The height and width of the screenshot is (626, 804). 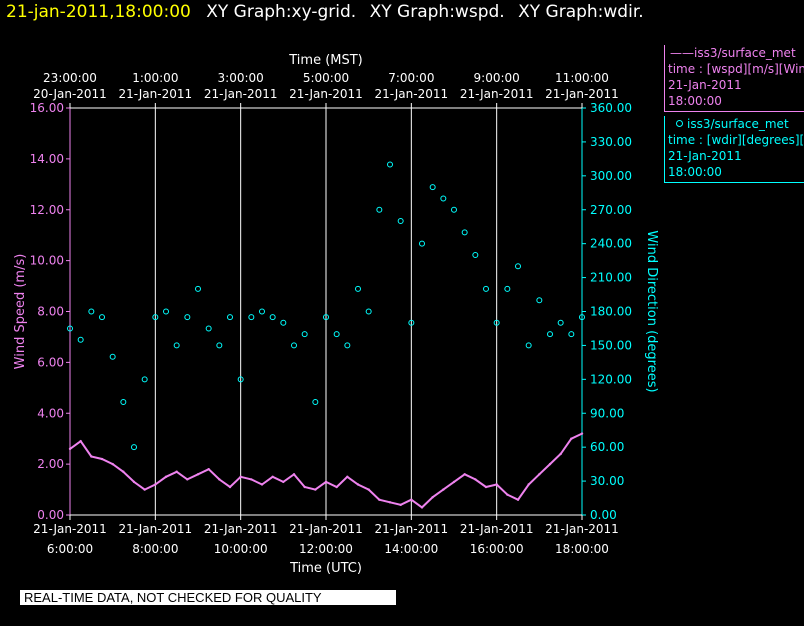 What do you see at coordinates (281, 12) in the screenshot?
I see `header-graph-xy-grid: XY Graph:xy-grid.` at bounding box center [281, 12].